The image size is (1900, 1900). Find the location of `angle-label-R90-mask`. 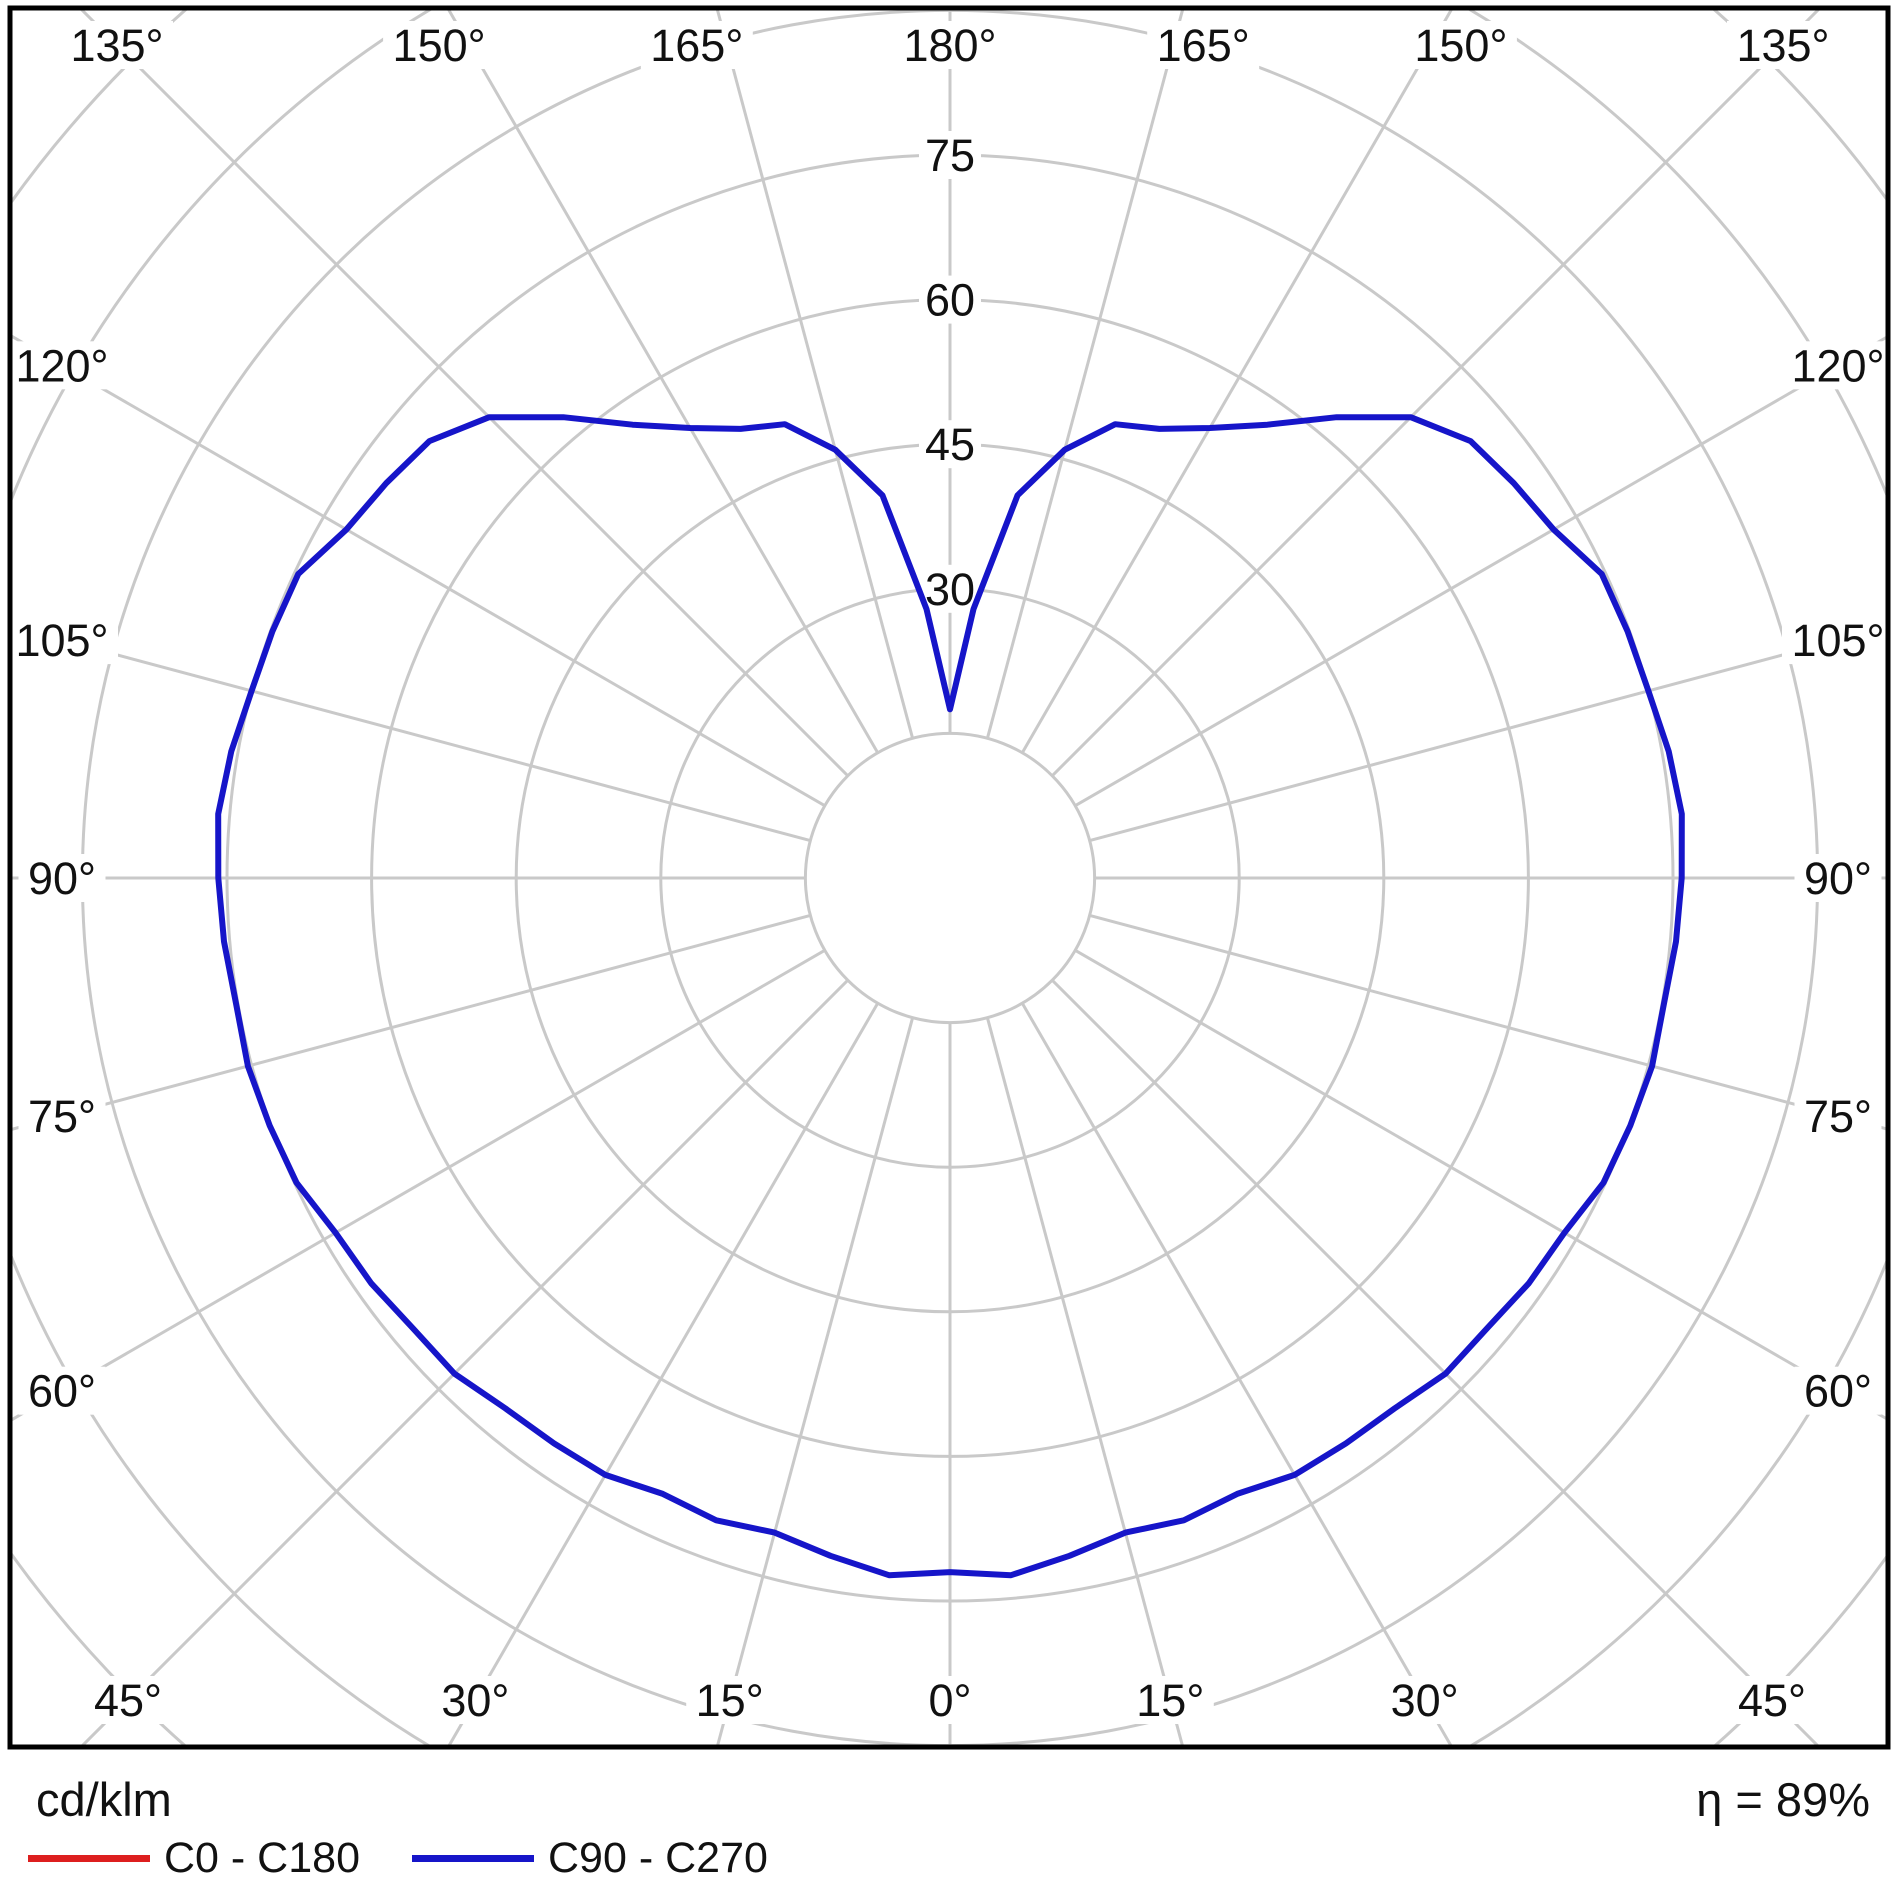

angle-label-R90-mask is located at coordinates (1838, 878).